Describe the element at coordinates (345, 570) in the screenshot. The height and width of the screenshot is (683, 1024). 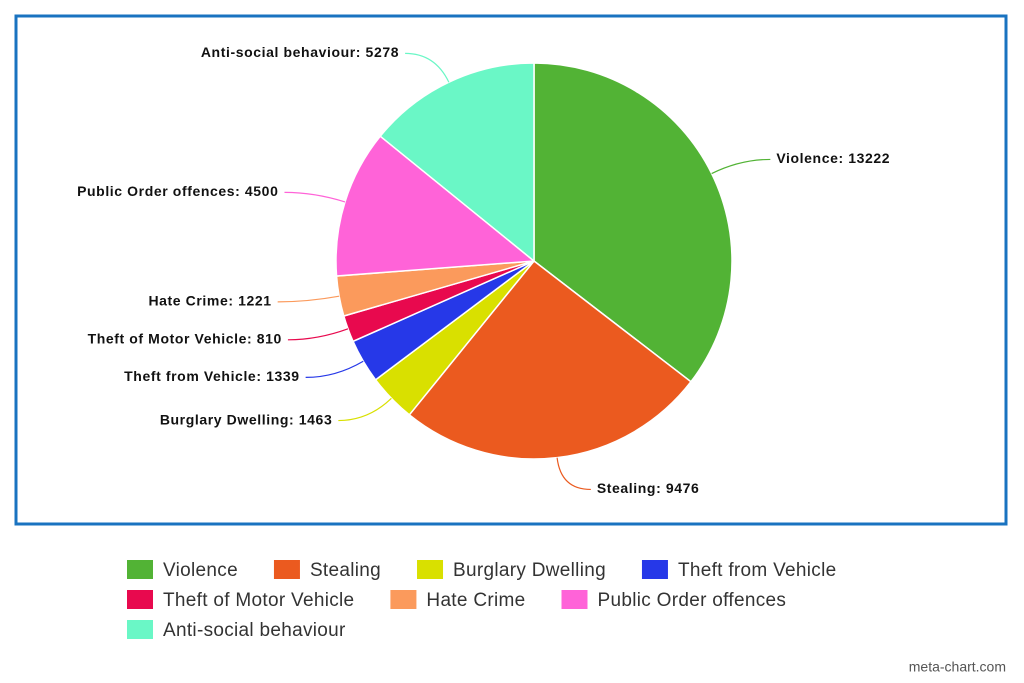
I see `legend-label: Stealing` at that location.